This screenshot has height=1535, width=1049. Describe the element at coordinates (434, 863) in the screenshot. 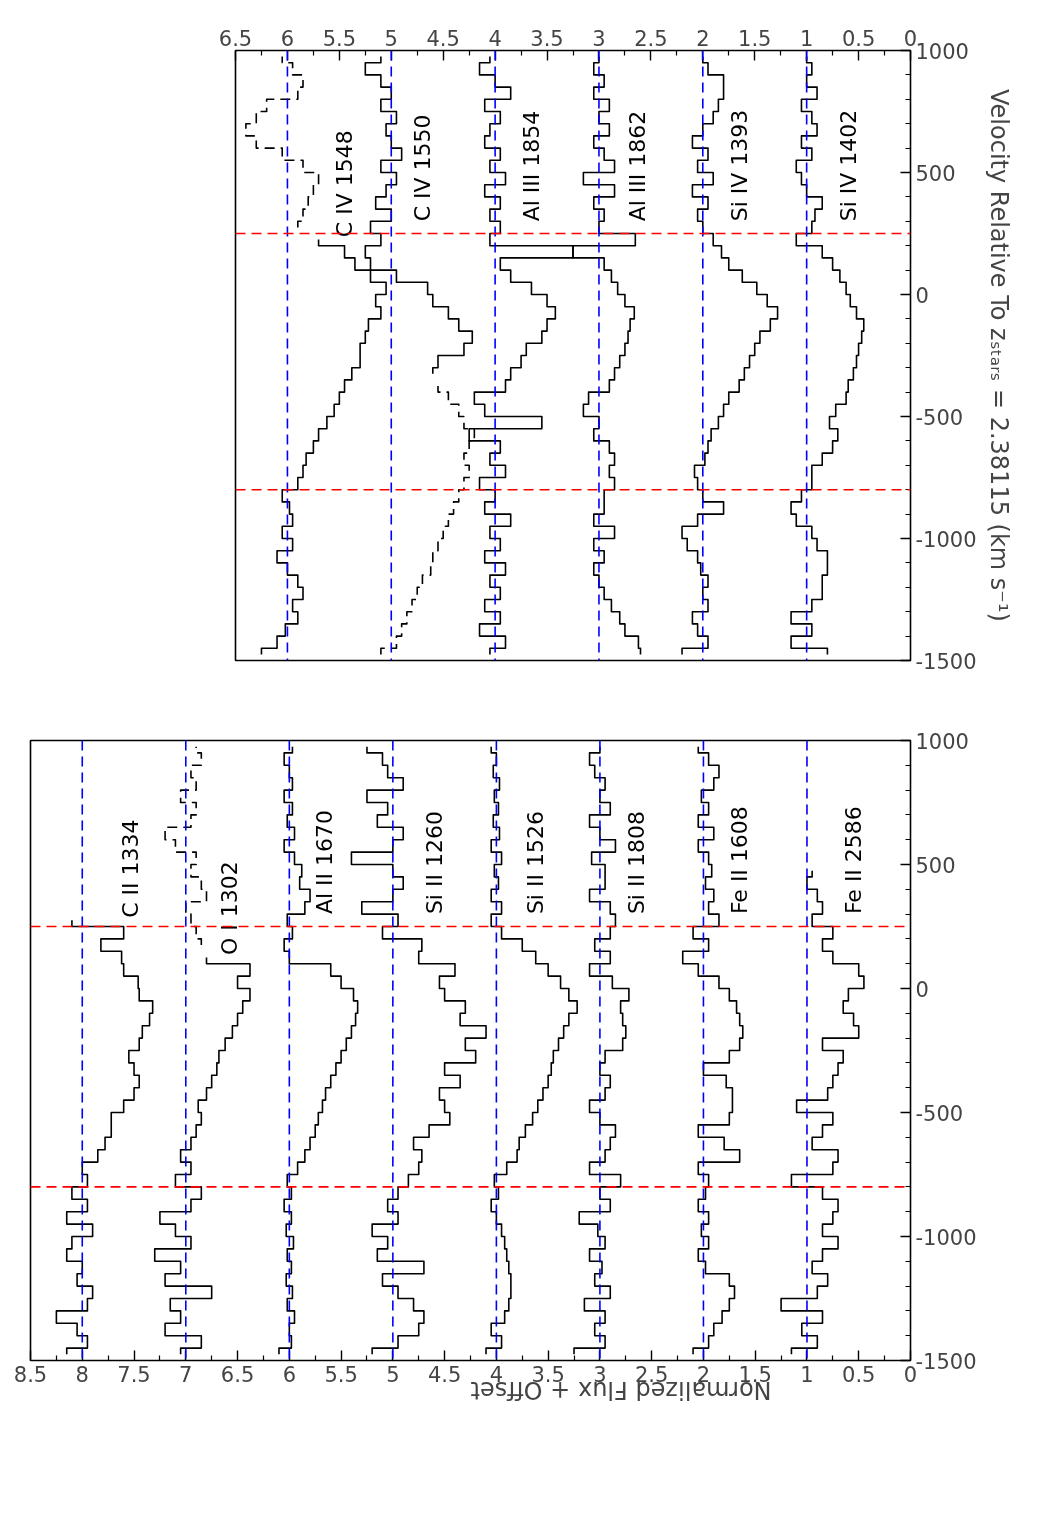

I see `text: Si II 1260` at that location.